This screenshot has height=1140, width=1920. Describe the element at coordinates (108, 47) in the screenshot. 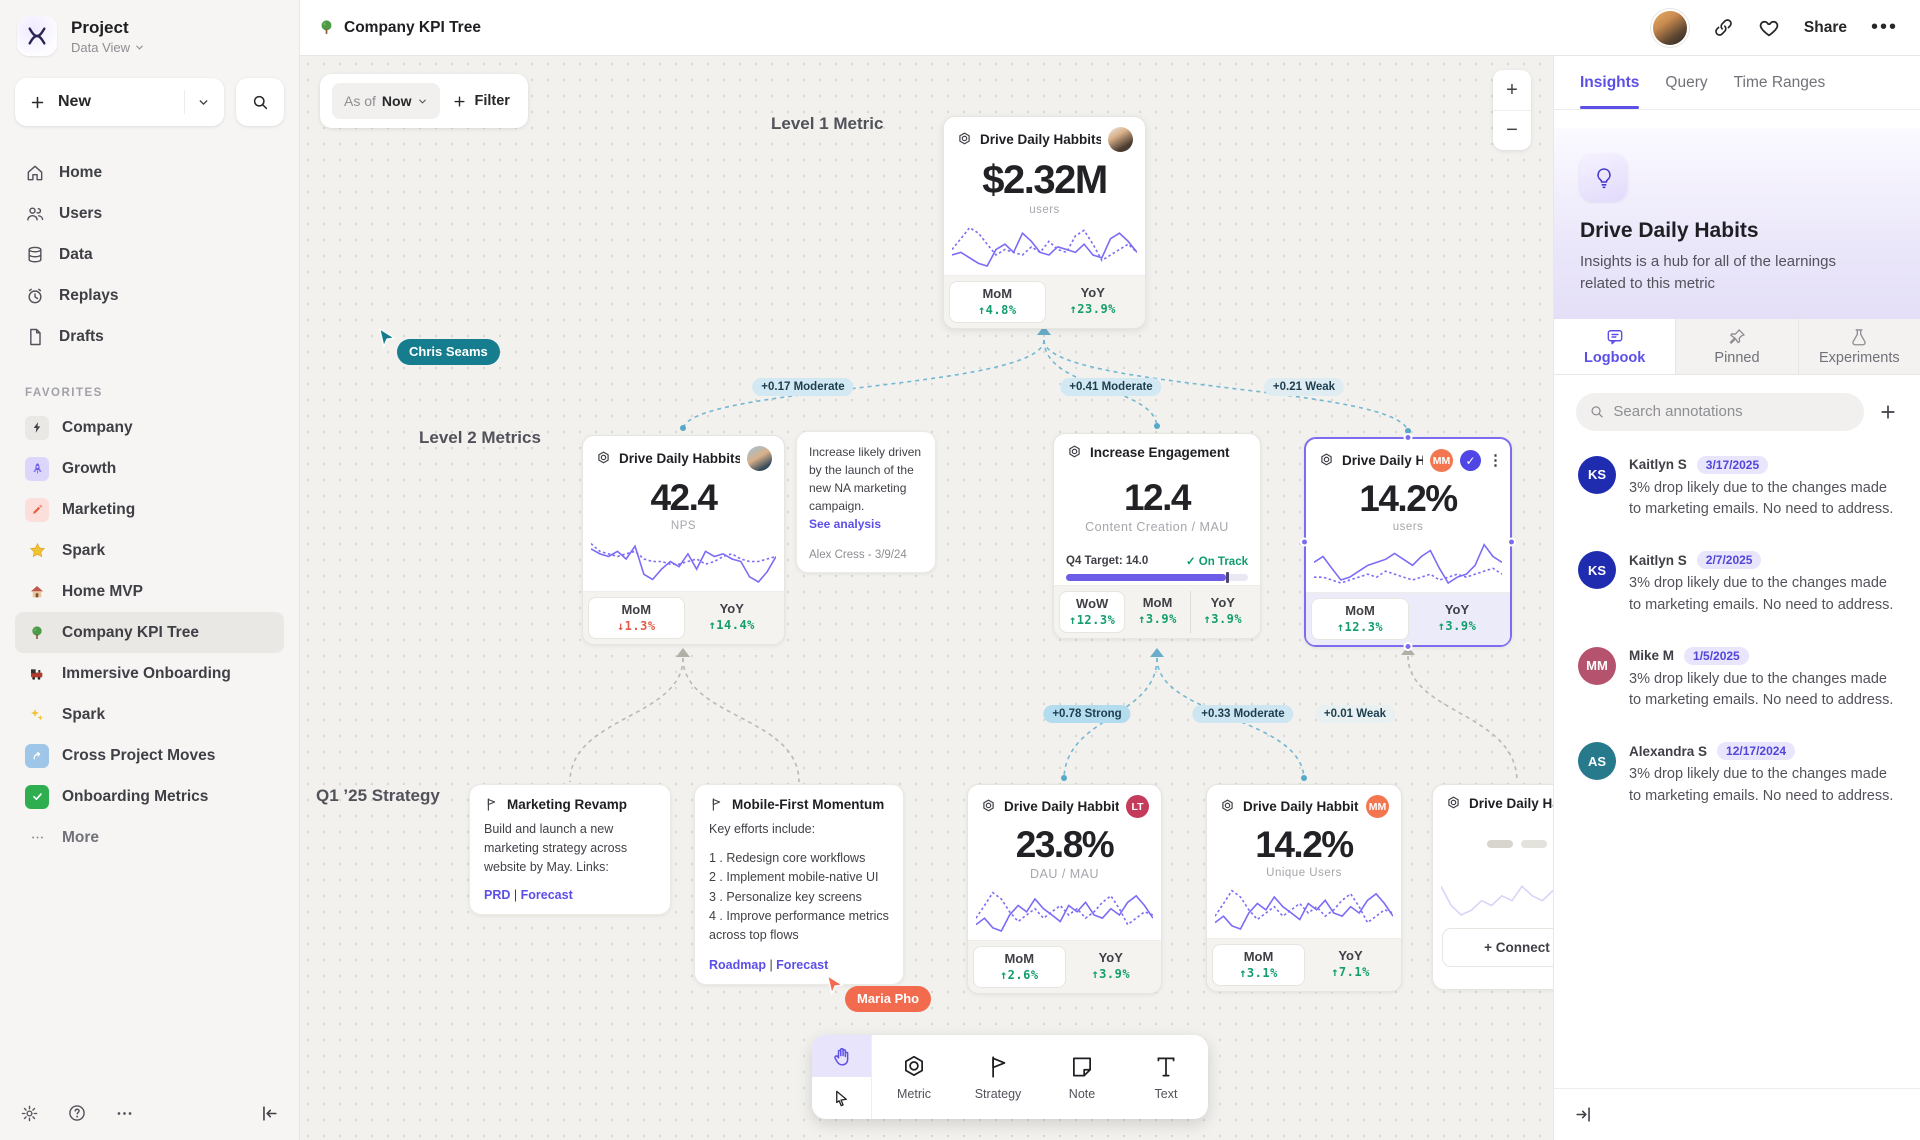

I see `data-view-selector: Data View` at that location.